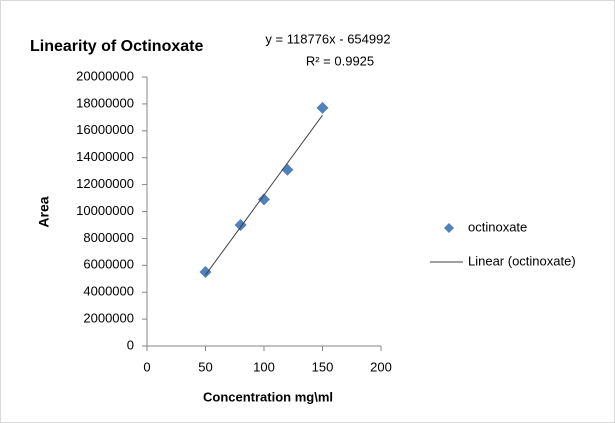  I want to click on legend-marker, so click(449, 228).